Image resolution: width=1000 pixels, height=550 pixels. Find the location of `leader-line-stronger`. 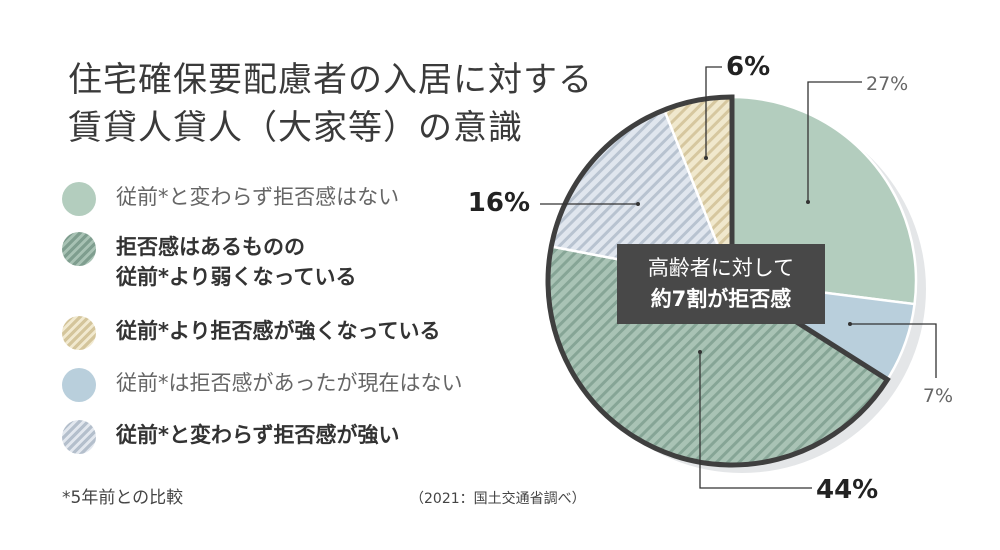

leader-line-stronger is located at coordinates (713, 112).